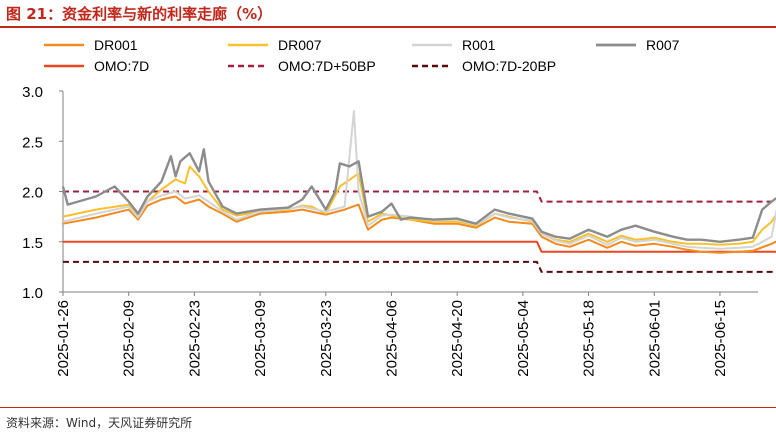  Describe the element at coordinates (391, 338) in the screenshot. I see `x-tick-label: 2025-04-06` at that location.